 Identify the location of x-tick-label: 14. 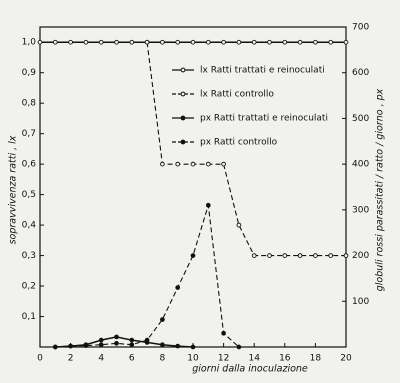
(254, 359).